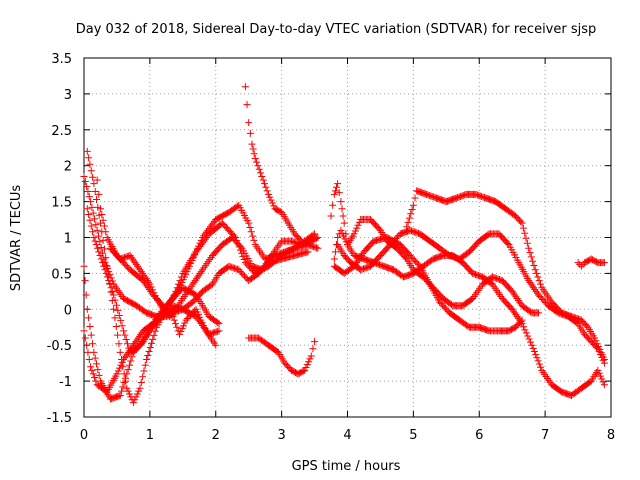  I want to click on y-tick-label: -1, so click(65, 382).